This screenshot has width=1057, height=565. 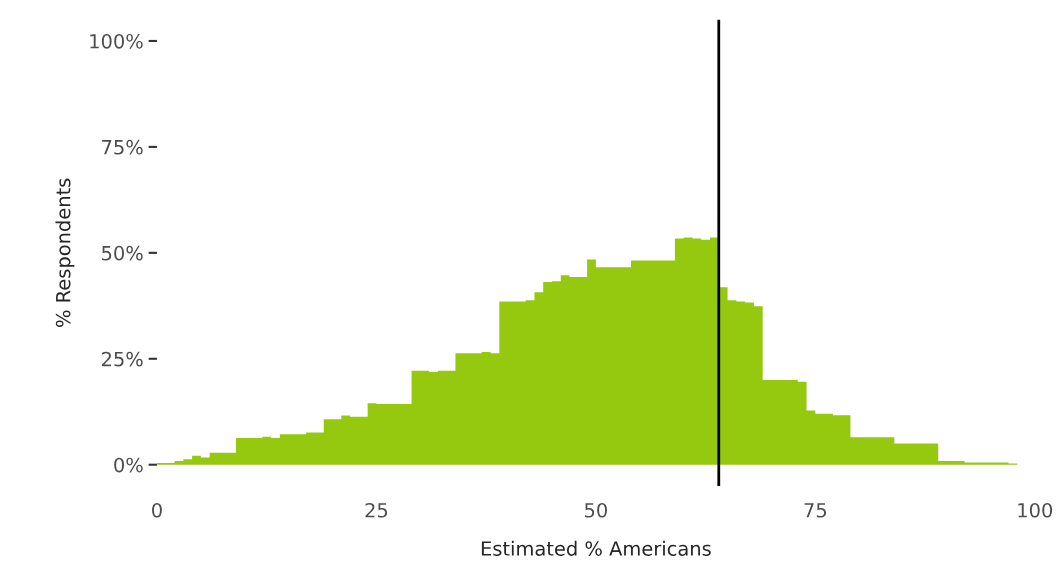 I want to click on x-tick-label: 50, so click(x=596, y=510).